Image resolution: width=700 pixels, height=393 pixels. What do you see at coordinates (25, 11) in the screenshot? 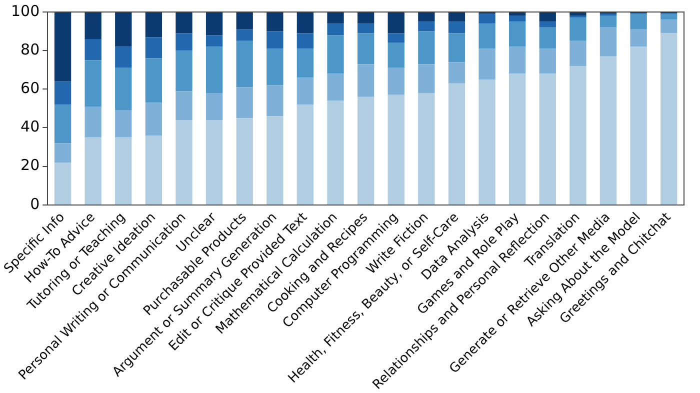
I see `y-tick-label: 100` at bounding box center [25, 11].